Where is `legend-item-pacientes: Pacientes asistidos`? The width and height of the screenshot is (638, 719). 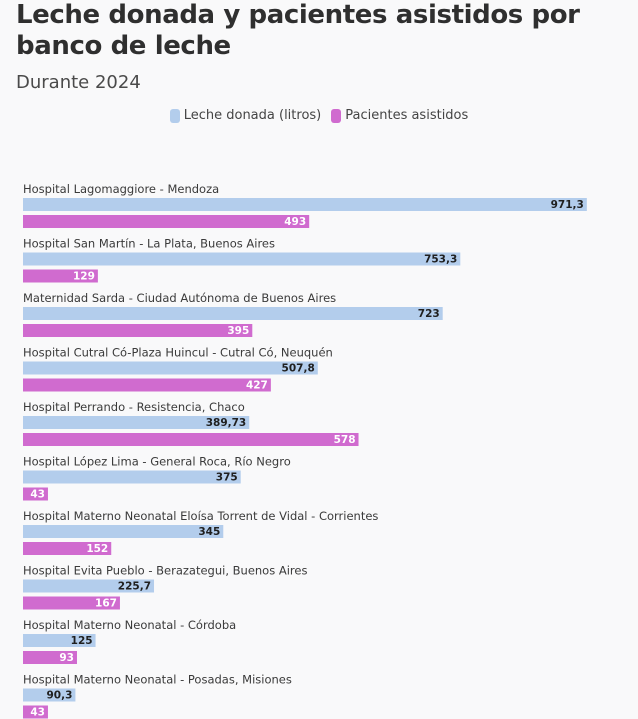
legend-item-pacientes: Pacientes asistidos is located at coordinates (399, 115).